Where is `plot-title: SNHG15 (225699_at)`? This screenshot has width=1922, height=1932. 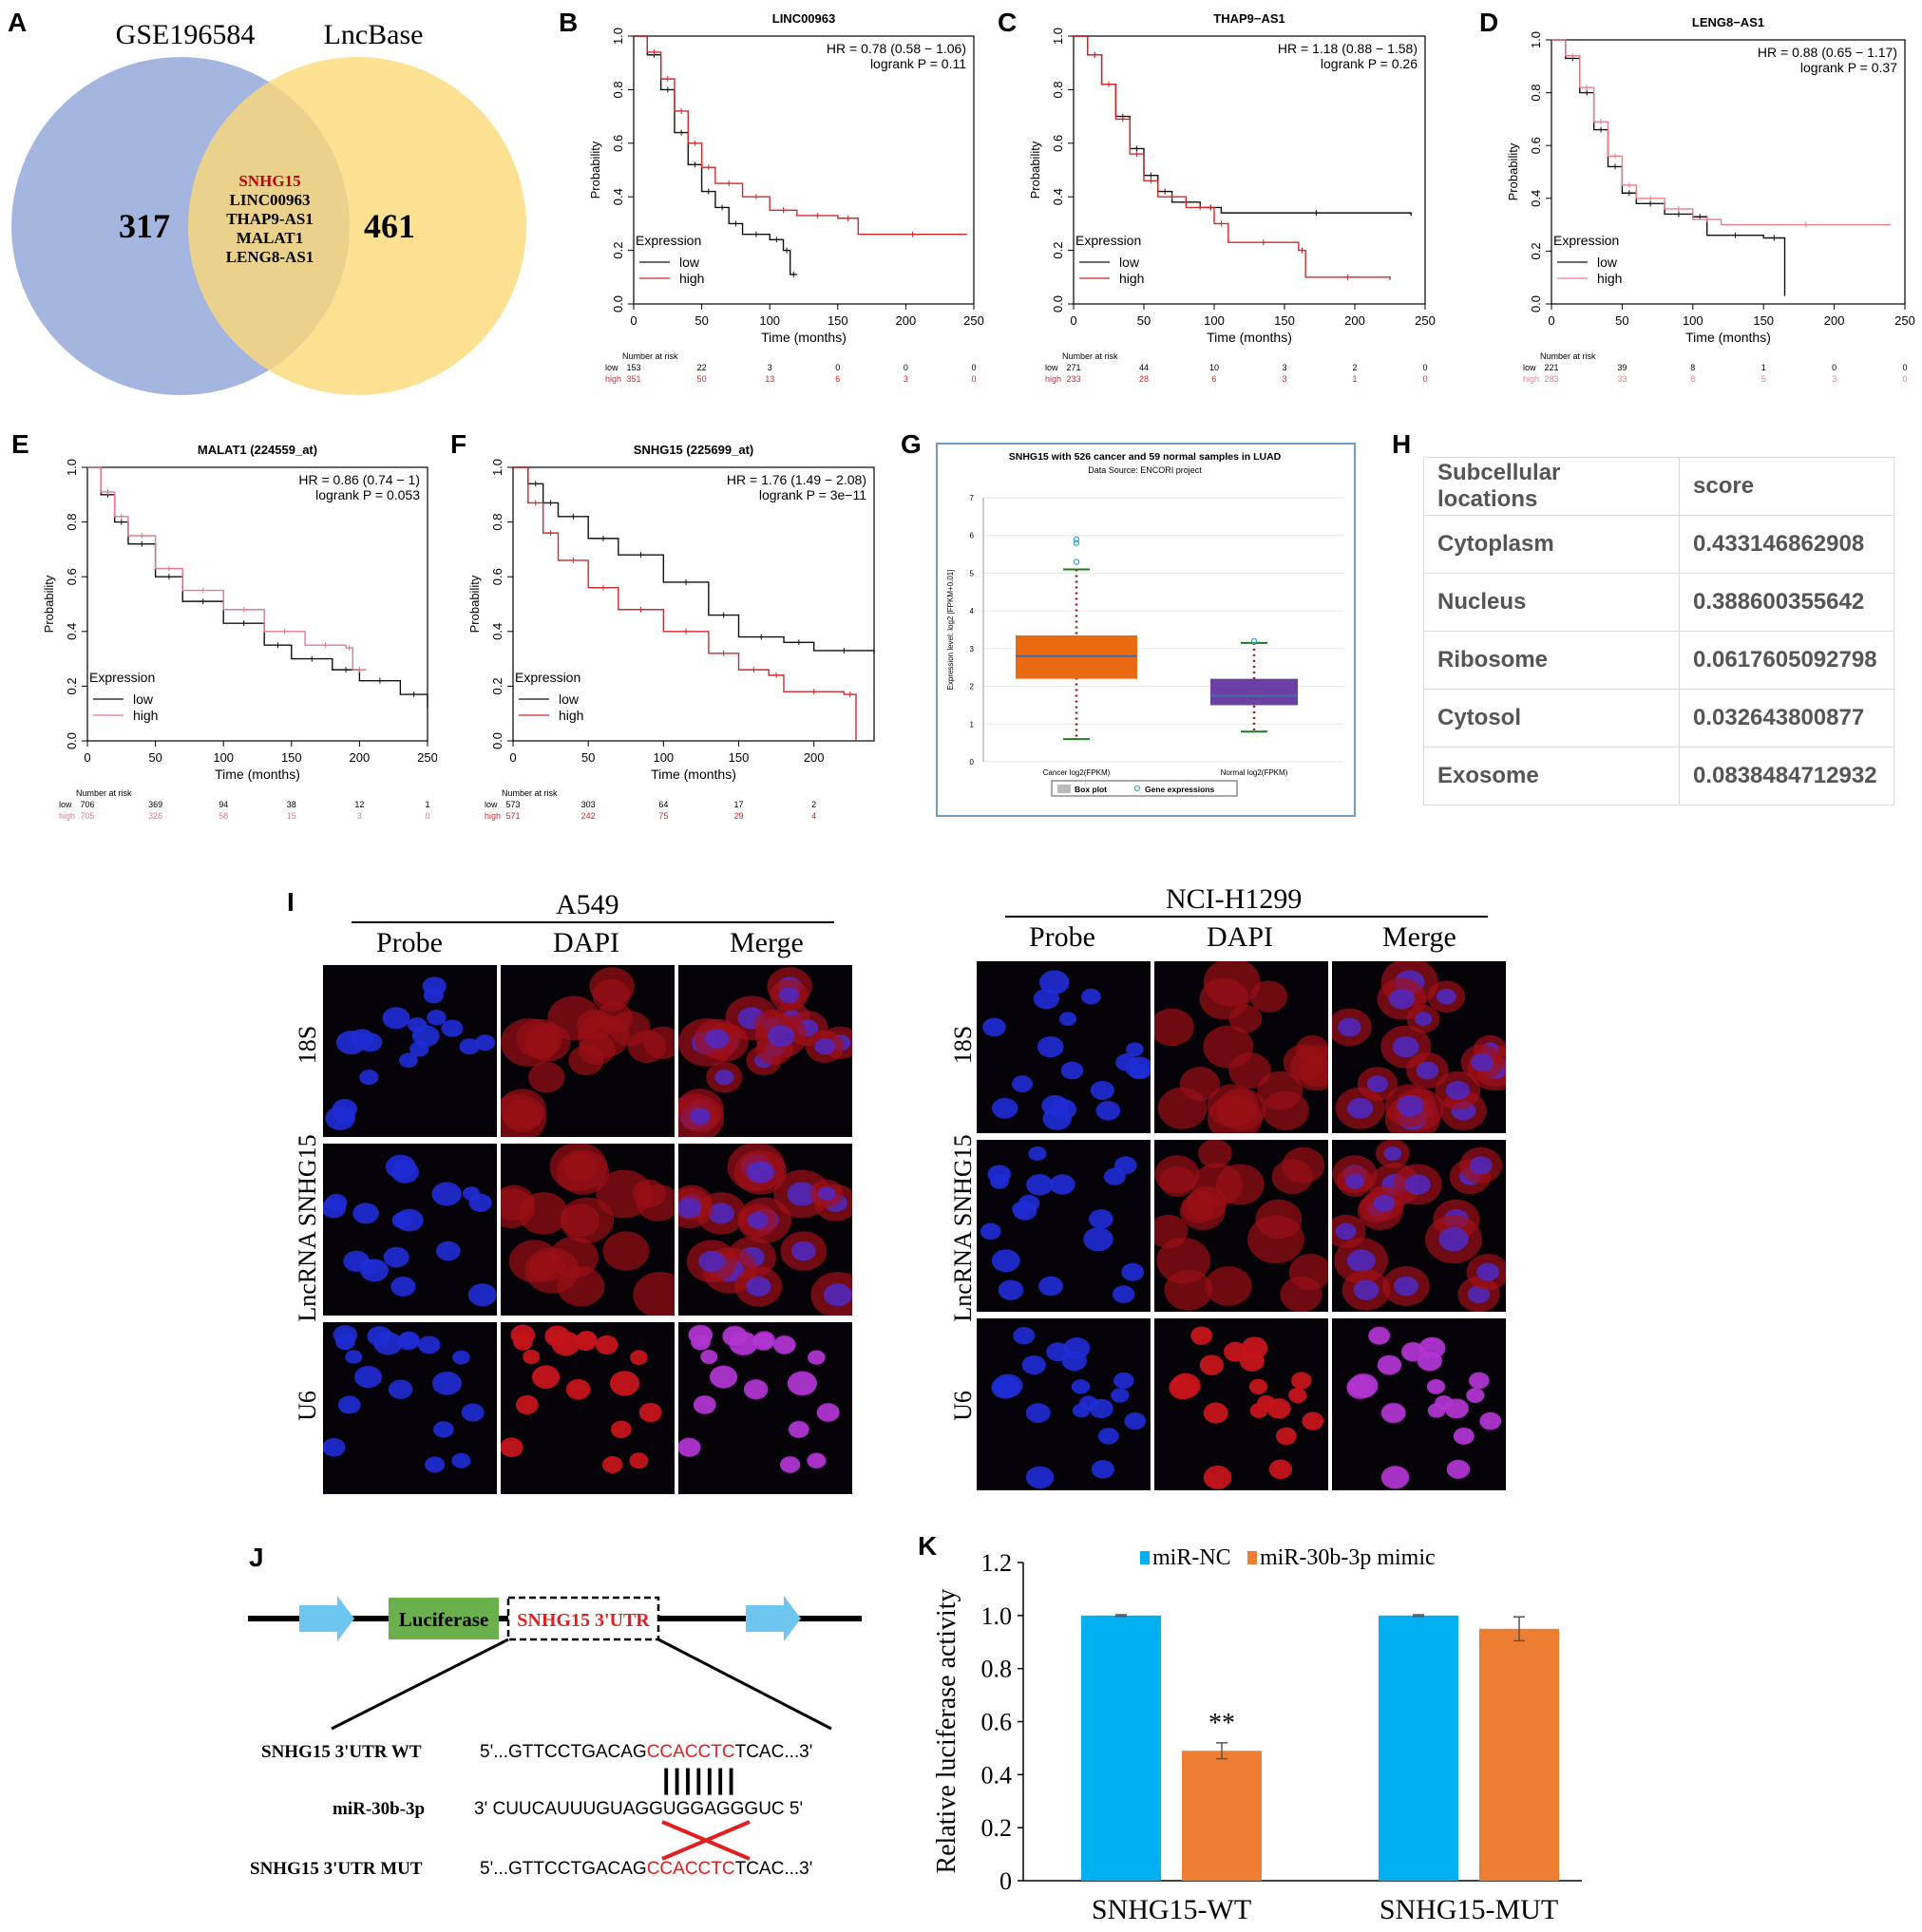
plot-title: SNHG15 (225699_at) is located at coordinates (693, 450).